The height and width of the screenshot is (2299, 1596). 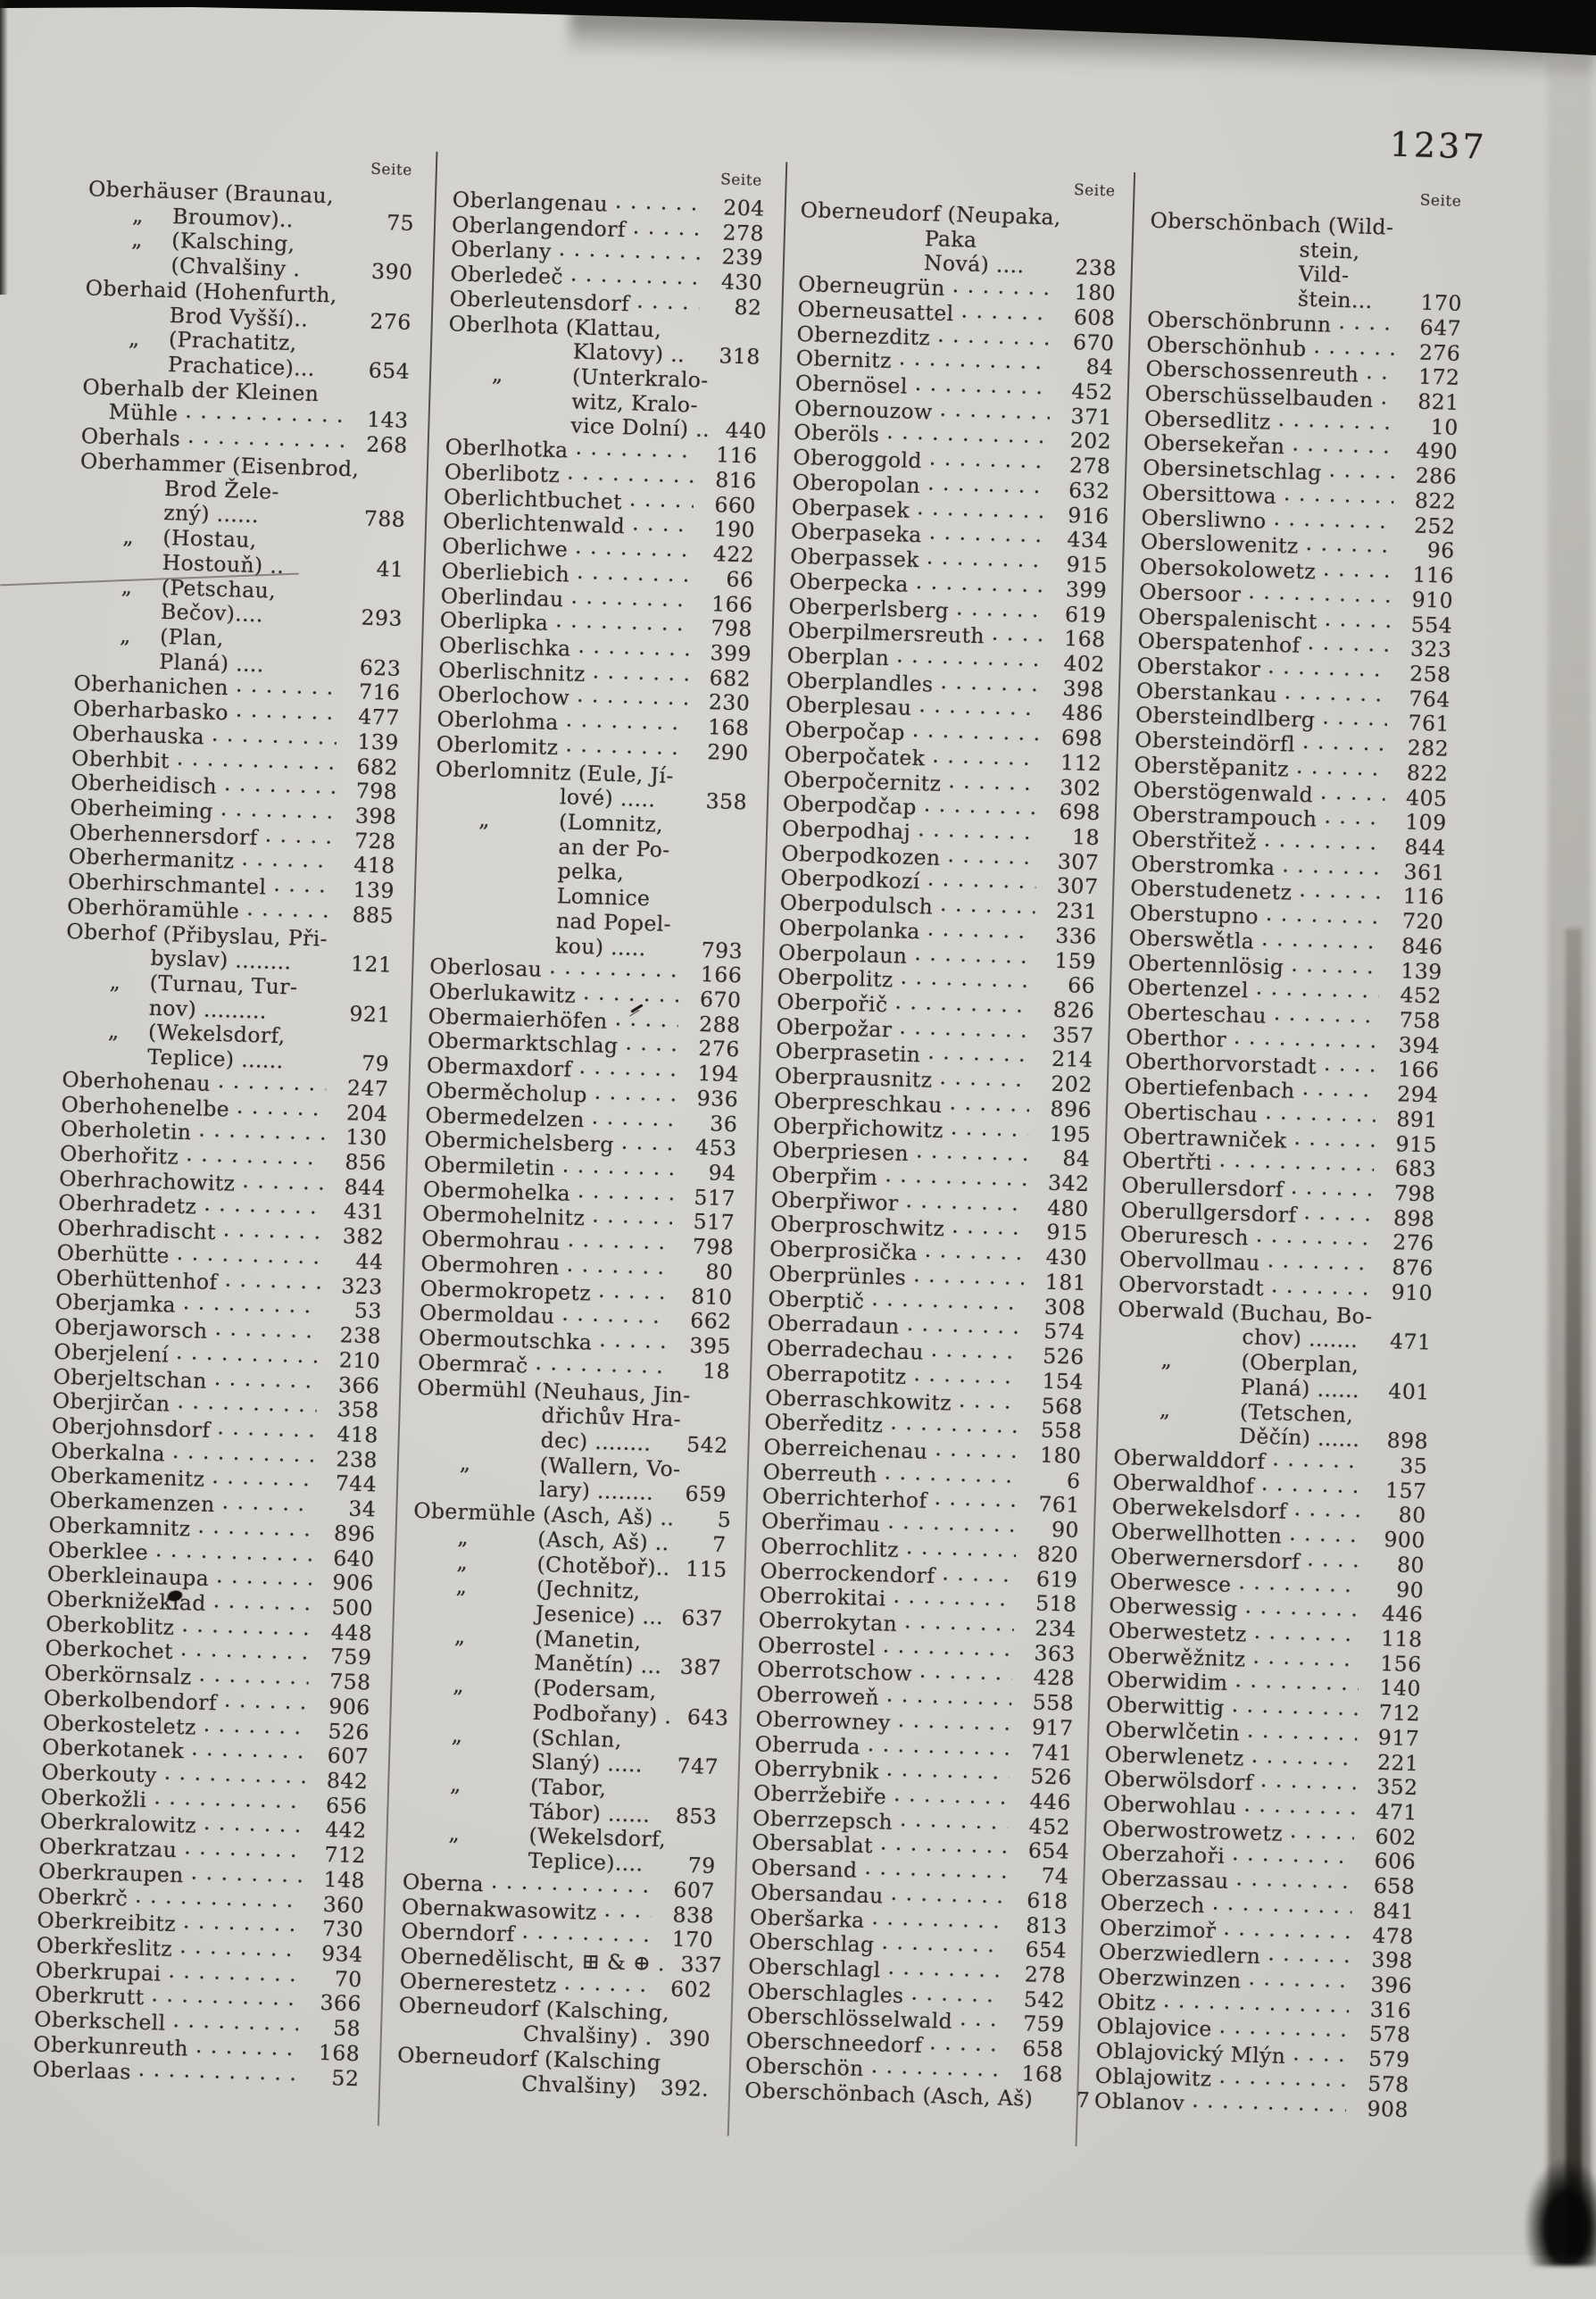 I want to click on entry-page-number: 195, so click(x=1063, y=1134).